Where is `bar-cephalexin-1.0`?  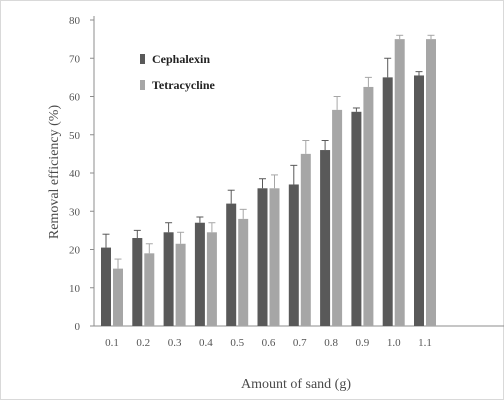
bar-cephalexin-1.0 is located at coordinates (387, 201).